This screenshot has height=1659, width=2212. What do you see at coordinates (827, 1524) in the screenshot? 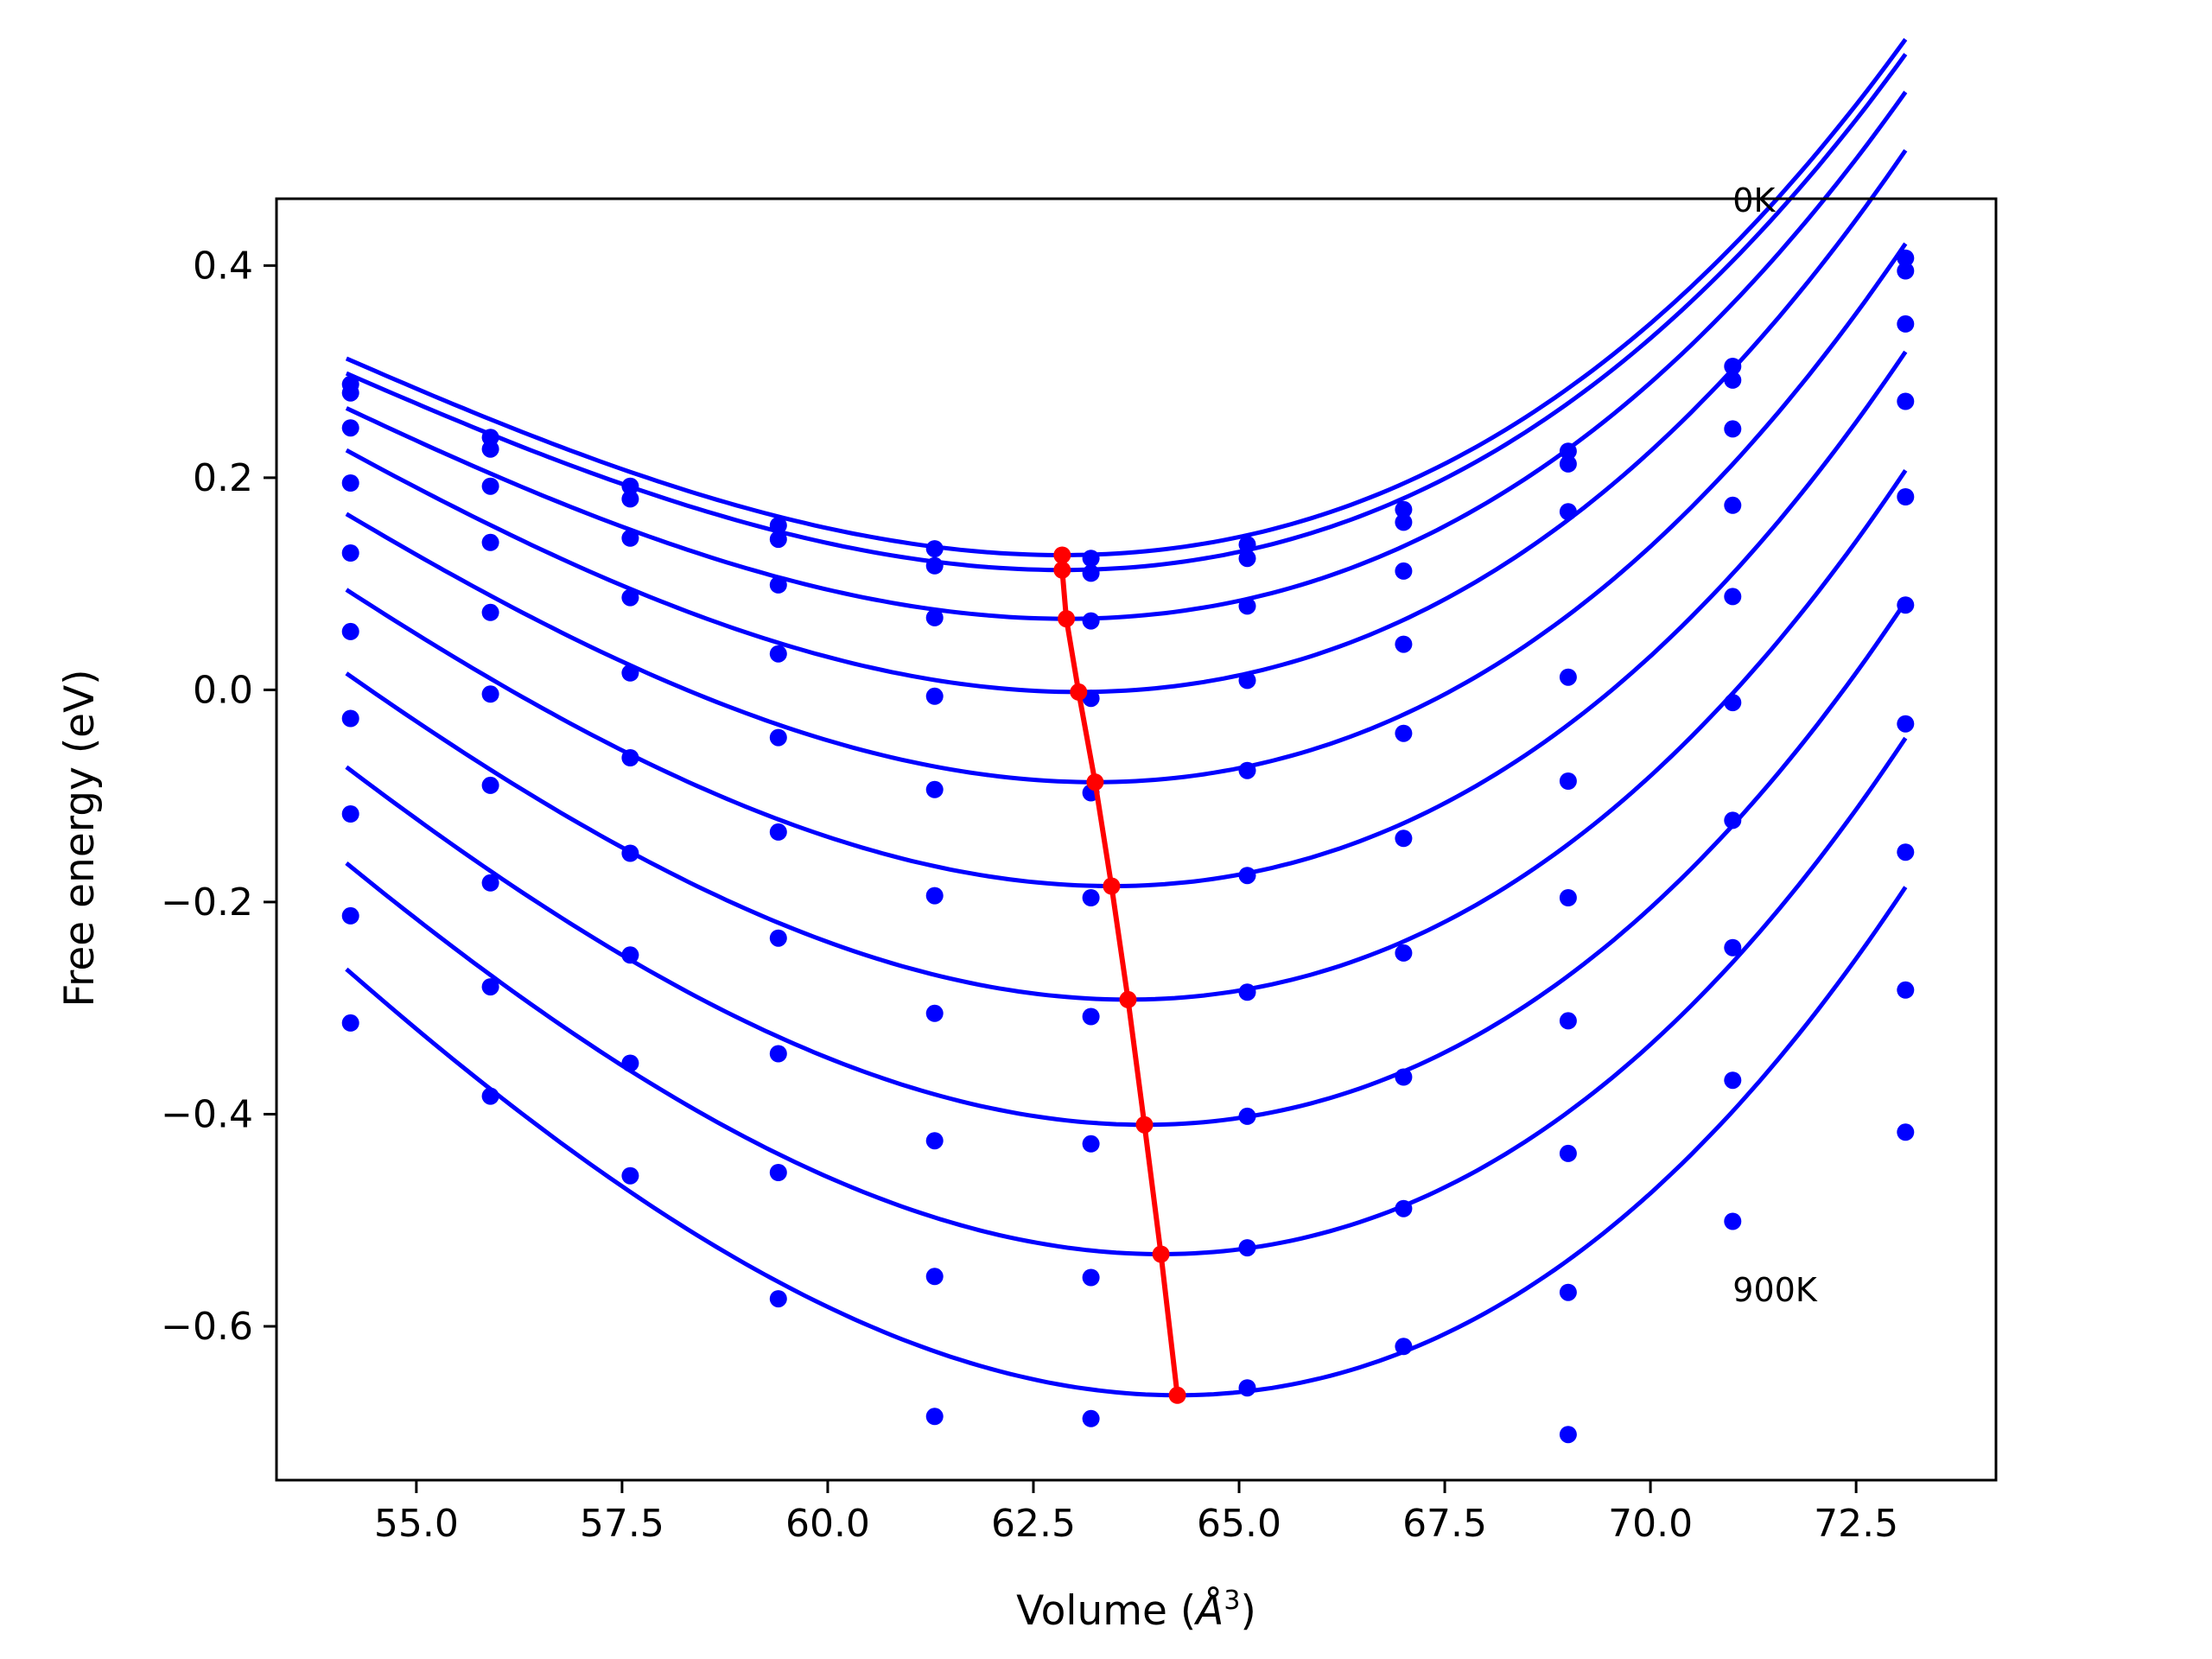
I see `x-tick-label: 60.0` at bounding box center [827, 1524].